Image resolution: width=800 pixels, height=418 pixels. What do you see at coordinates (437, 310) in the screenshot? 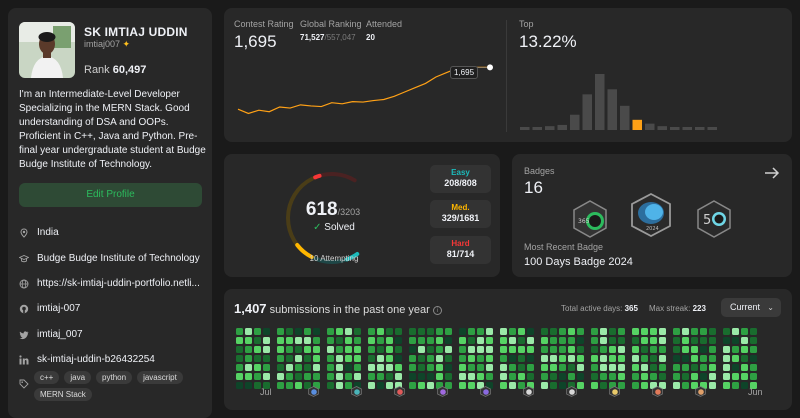
I see `info-icon: i` at bounding box center [437, 310].